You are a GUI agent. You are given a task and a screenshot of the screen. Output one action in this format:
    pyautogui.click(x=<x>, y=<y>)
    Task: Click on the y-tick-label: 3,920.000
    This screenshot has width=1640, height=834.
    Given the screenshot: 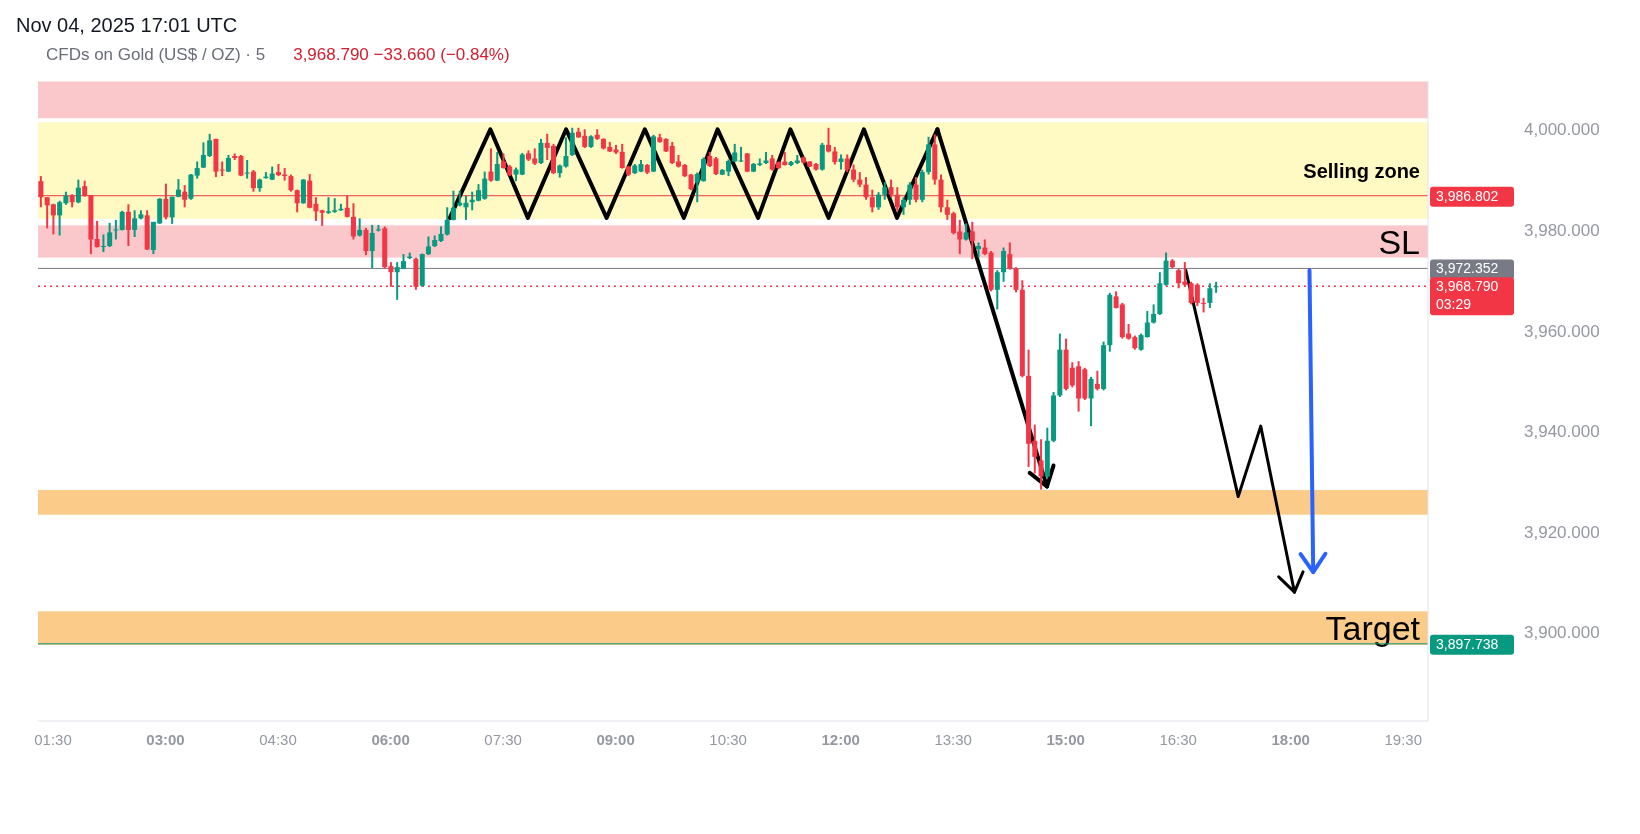 What is the action you would take?
    pyautogui.click(x=1562, y=532)
    